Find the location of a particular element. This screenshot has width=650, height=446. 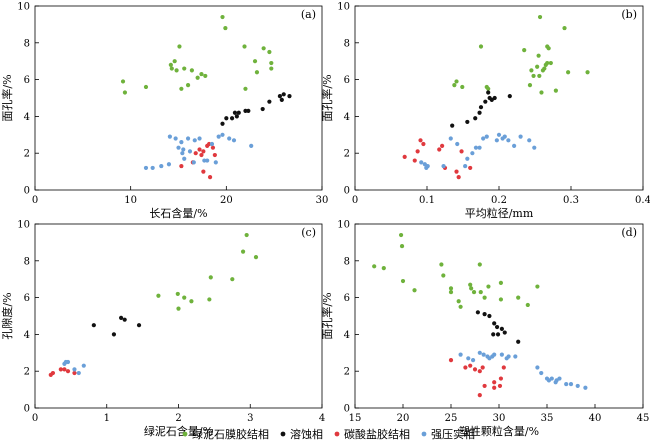

panel-label: (b) is located at coordinates (629, 14).